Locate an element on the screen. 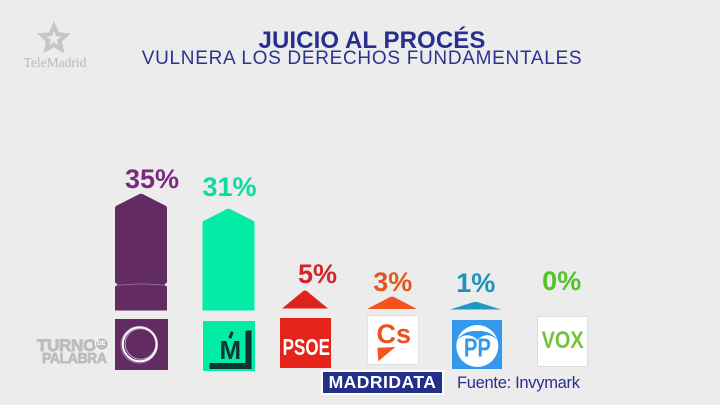 Image resolution: width=720 pixels, height=405 pixels. svg-text: PP is located at coordinates (477, 347).